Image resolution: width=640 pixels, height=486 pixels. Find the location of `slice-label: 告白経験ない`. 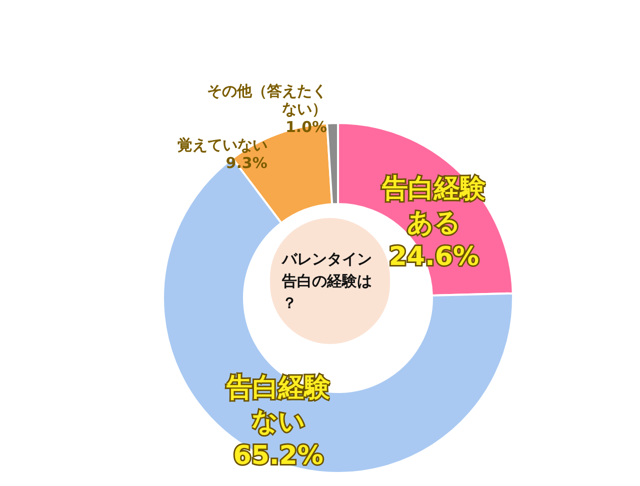

slice-label: 告白経験ない is located at coordinates (278, 404).